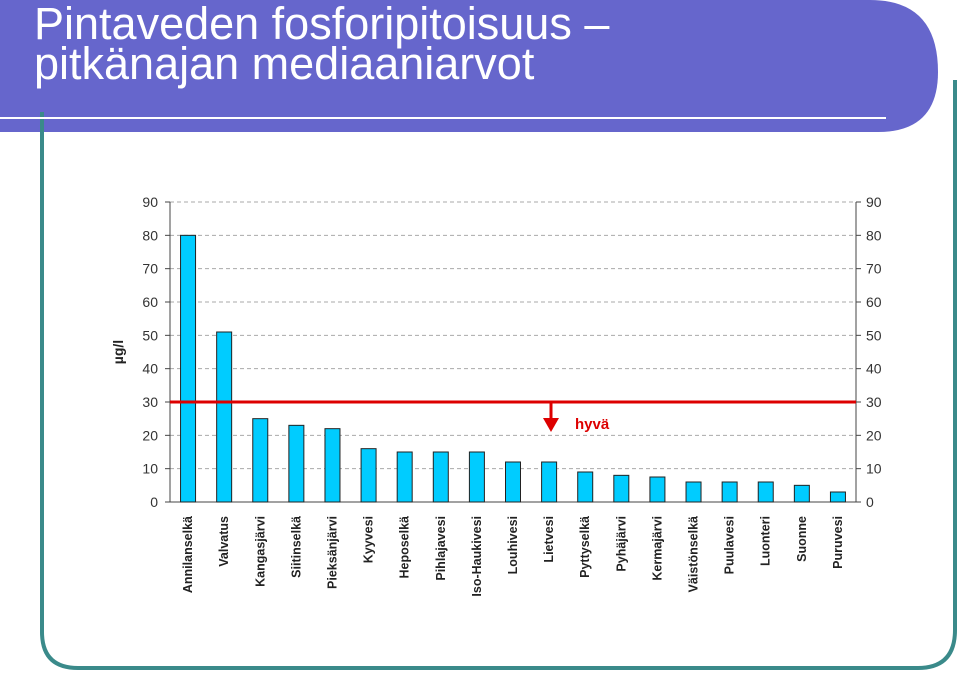 The image size is (960, 676). What do you see at coordinates (766, 541) in the screenshot?
I see `category-label: Luonteri` at bounding box center [766, 541].